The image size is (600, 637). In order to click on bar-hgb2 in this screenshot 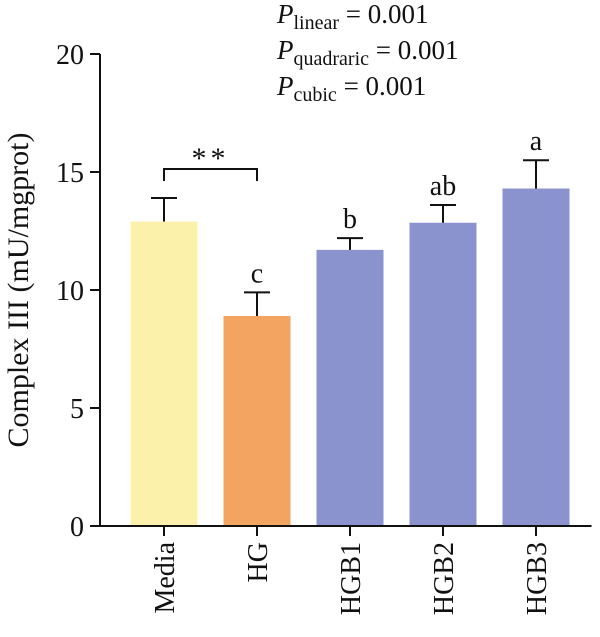, I will do `click(443, 374)`.